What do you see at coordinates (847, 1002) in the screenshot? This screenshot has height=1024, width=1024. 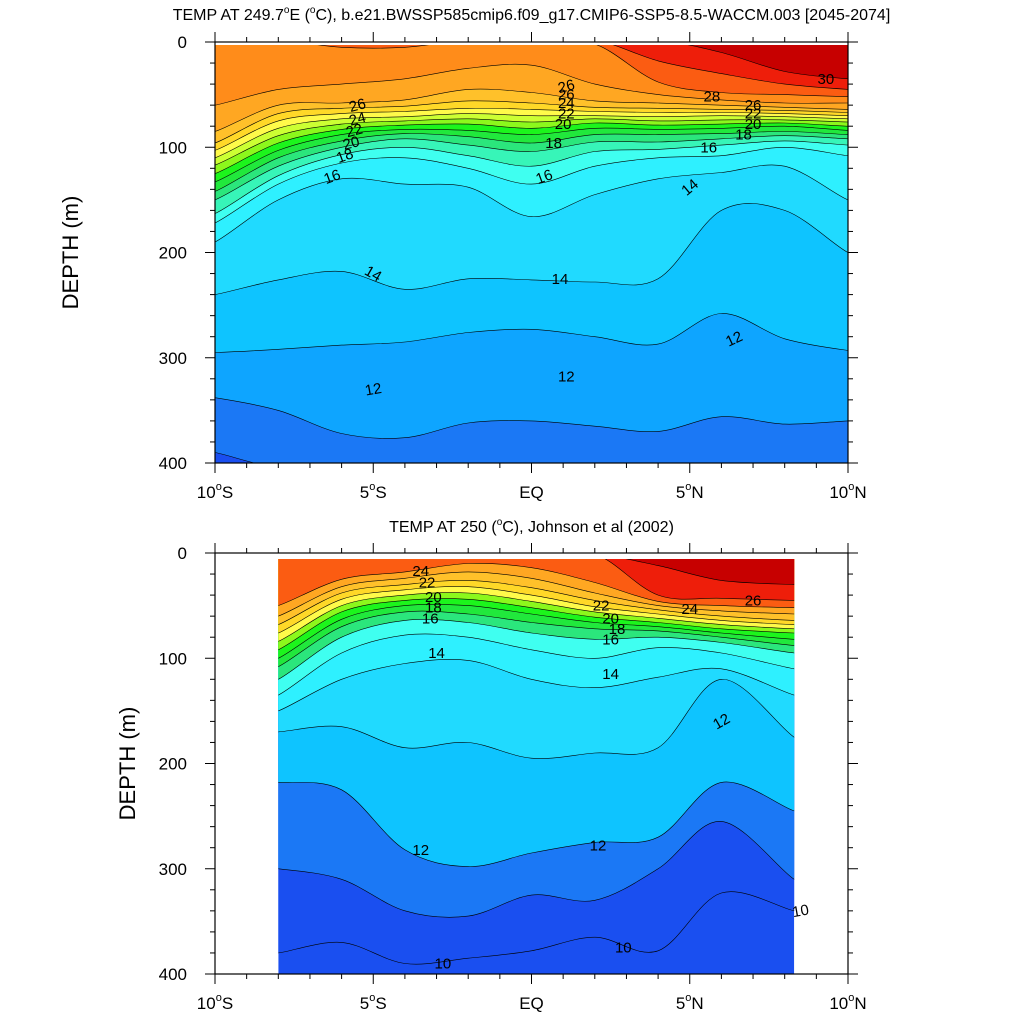 I see `x-tick-label: 10oN` at bounding box center [847, 1002].